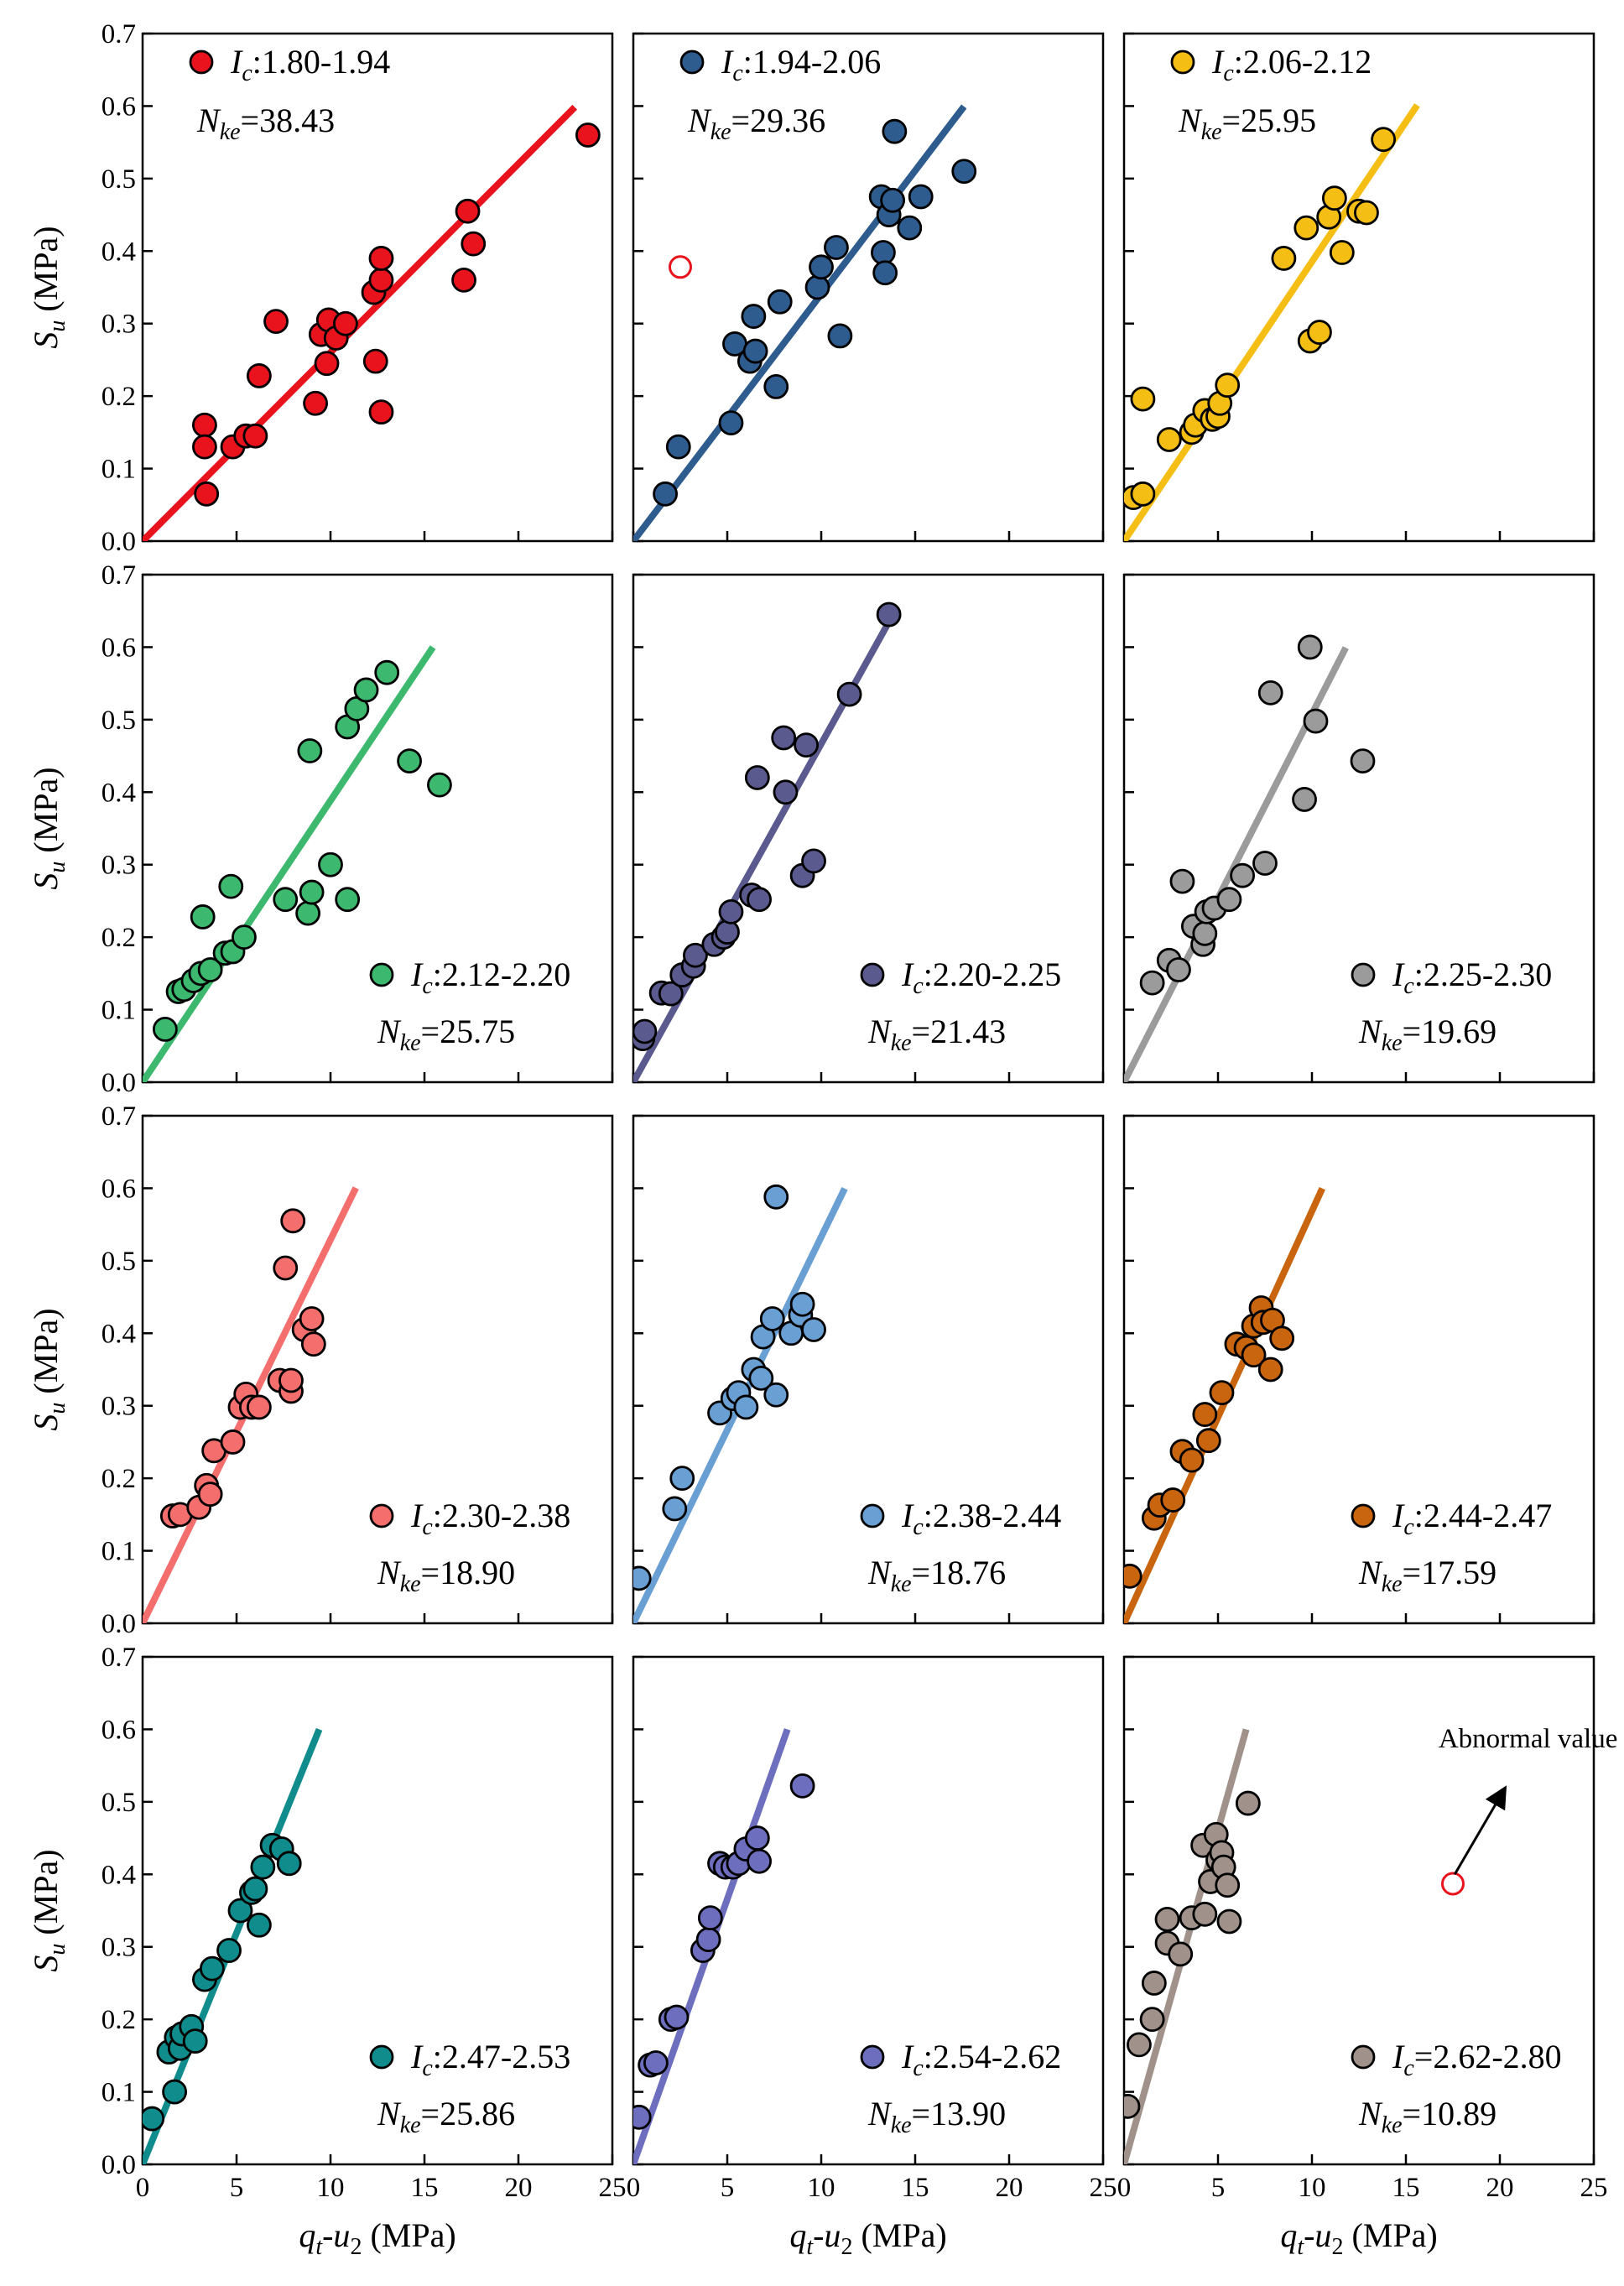  I want to click on y-axis-label: Su (MPa), so click(48, 1369).